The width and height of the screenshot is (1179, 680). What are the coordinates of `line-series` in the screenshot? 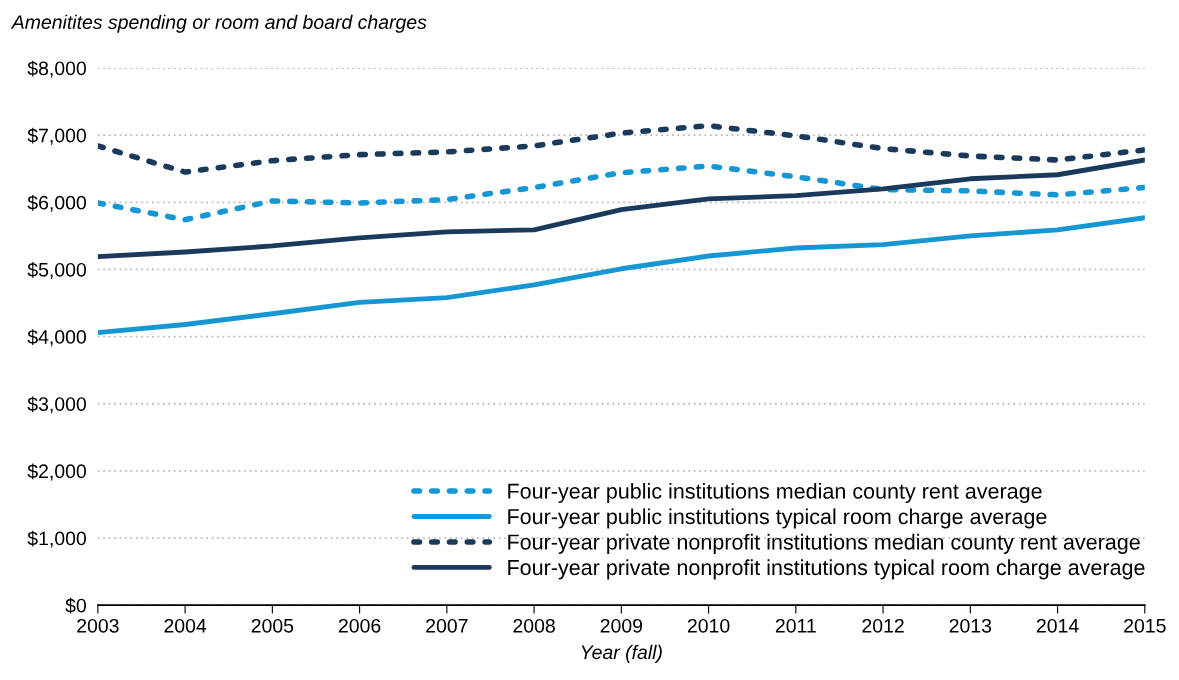 It's located at (621, 208).